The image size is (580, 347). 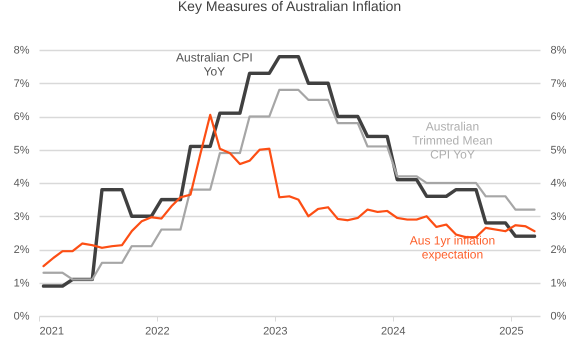 What do you see at coordinates (157, 332) in the screenshot?
I see `x-tick-label: 2022` at bounding box center [157, 332].